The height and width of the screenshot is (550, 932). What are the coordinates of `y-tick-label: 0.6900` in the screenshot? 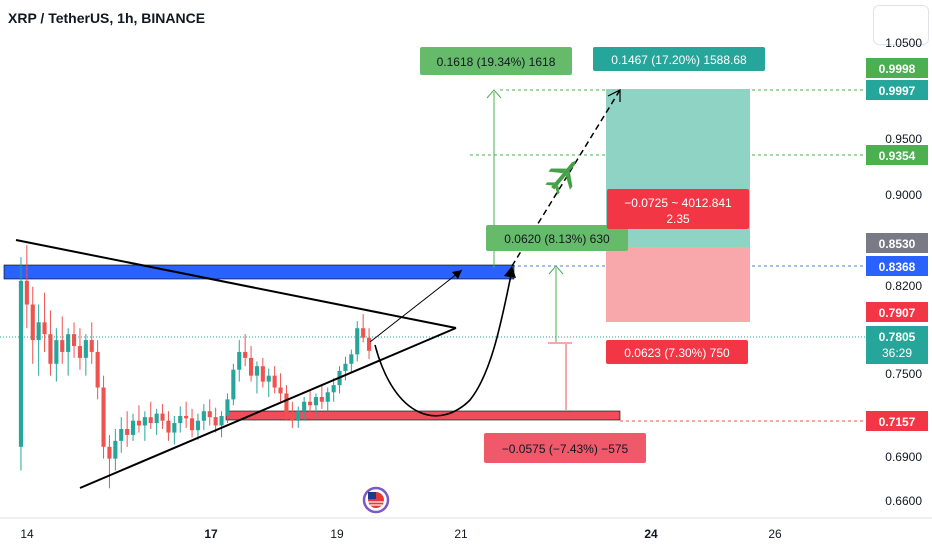 It's located at (903, 457).